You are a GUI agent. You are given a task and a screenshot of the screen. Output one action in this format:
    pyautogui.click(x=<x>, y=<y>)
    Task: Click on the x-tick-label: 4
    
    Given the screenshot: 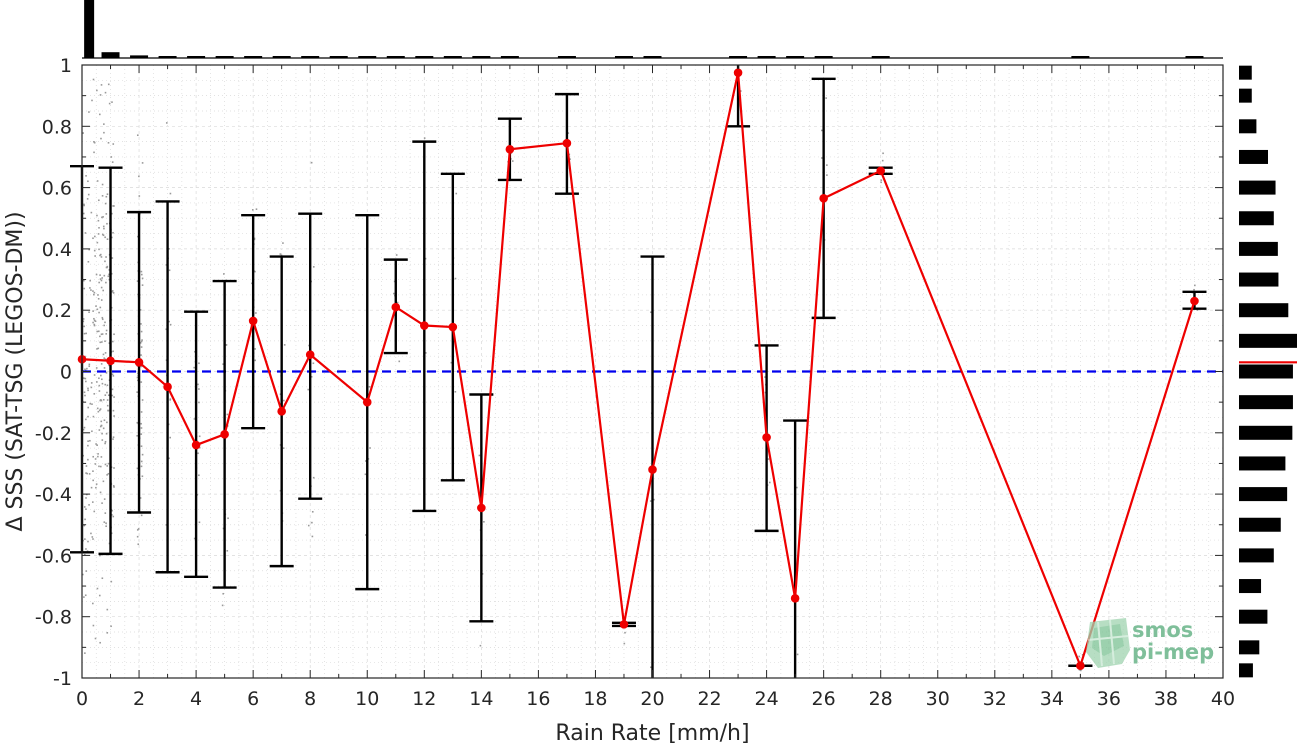 What is the action you would take?
    pyautogui.click(x=196, y=699)
    